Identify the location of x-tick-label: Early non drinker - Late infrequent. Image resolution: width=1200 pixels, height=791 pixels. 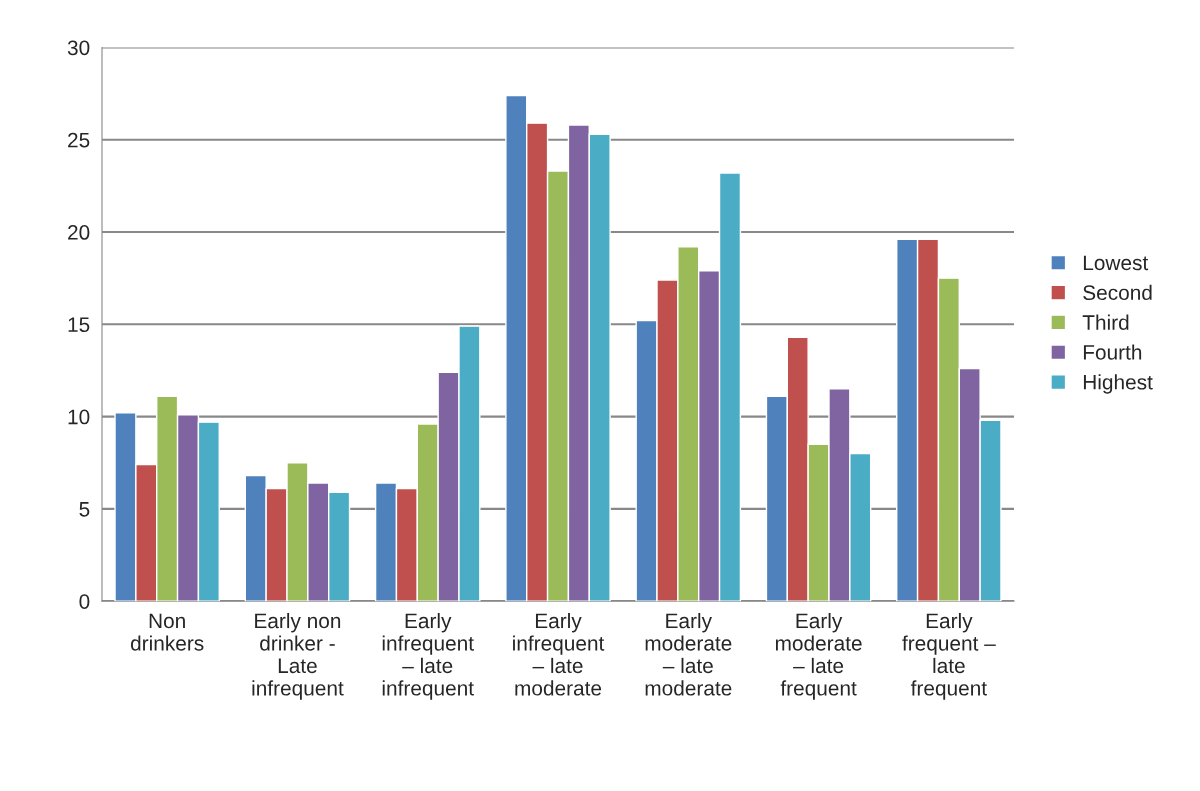
(298, 656).